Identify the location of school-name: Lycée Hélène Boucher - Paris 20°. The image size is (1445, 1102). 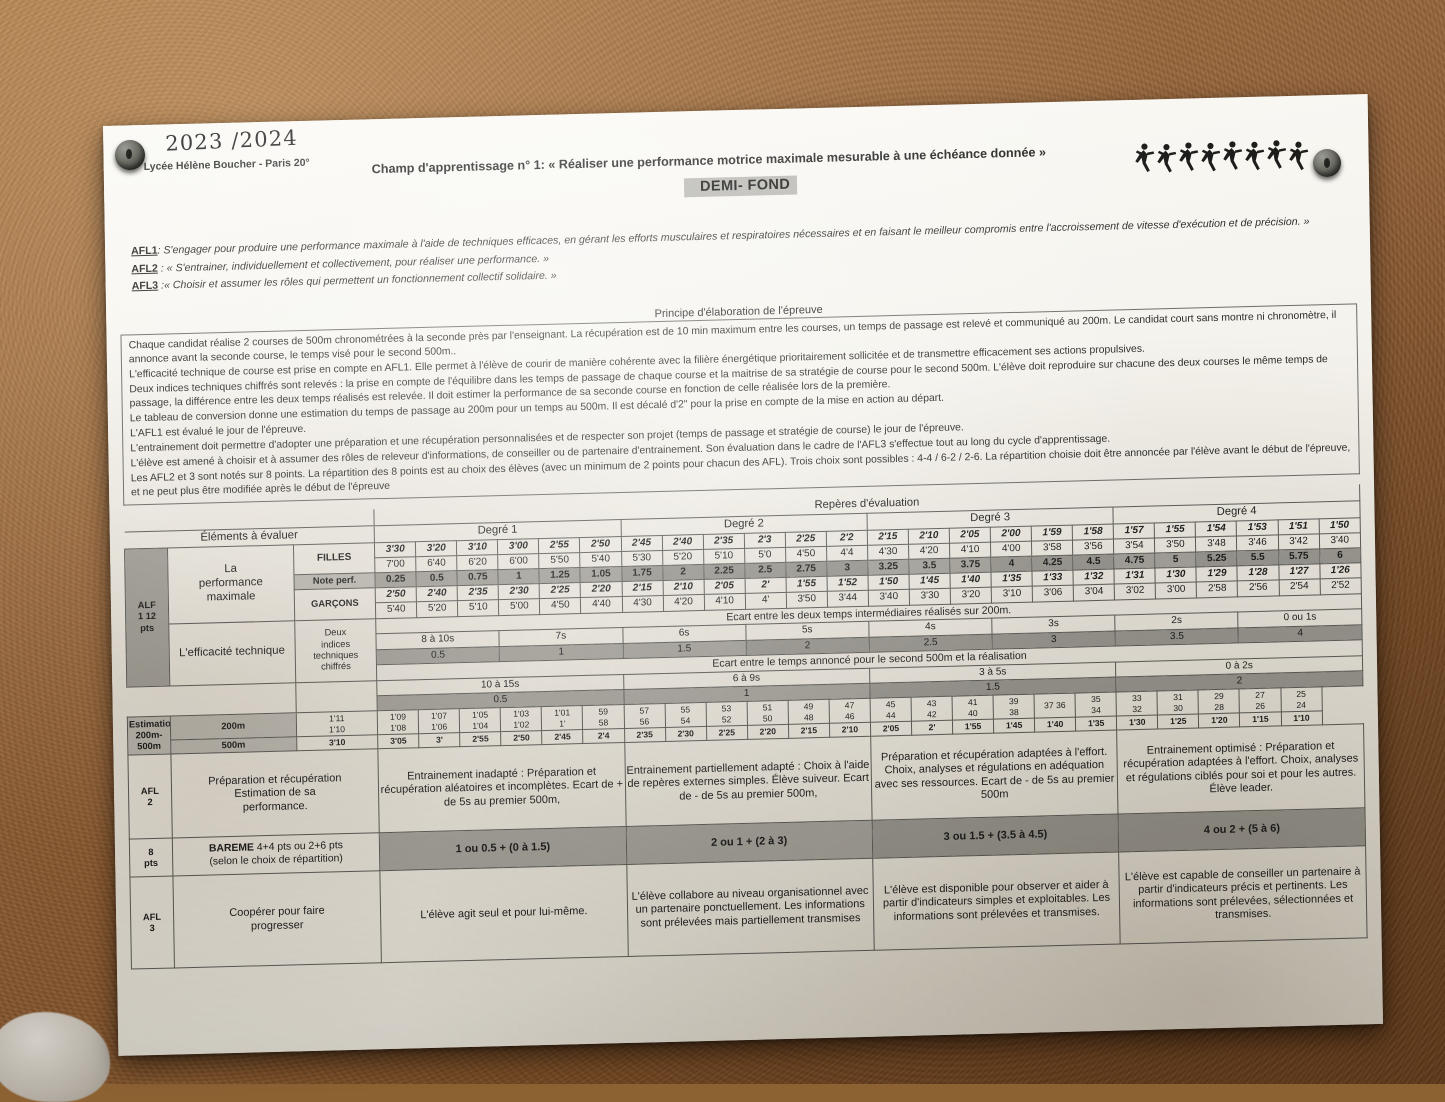
(226, 164).